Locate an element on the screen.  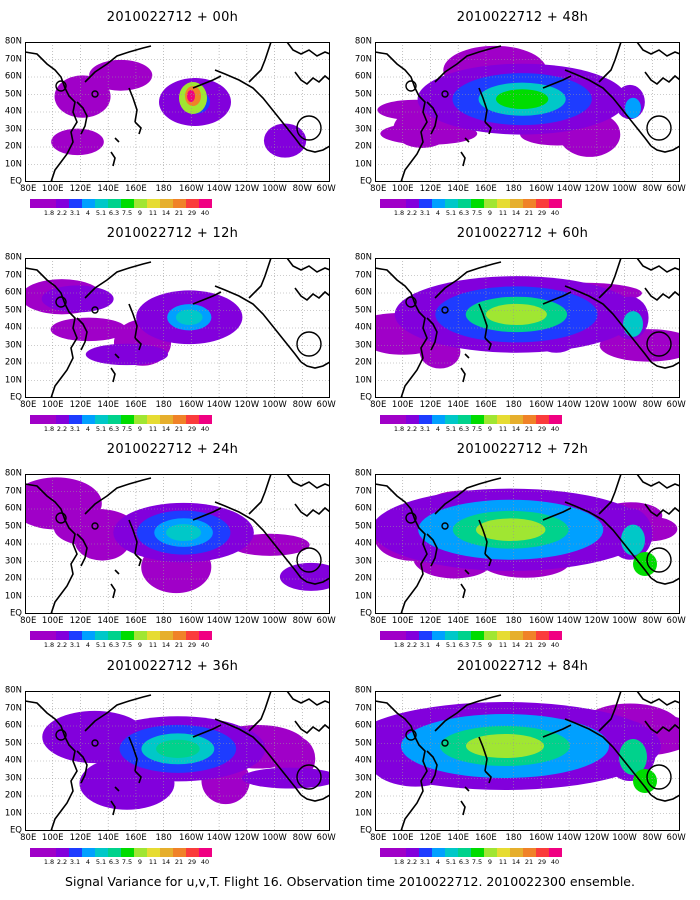
colorbar-tick-label: 29 is located at coordinates (542, 213).